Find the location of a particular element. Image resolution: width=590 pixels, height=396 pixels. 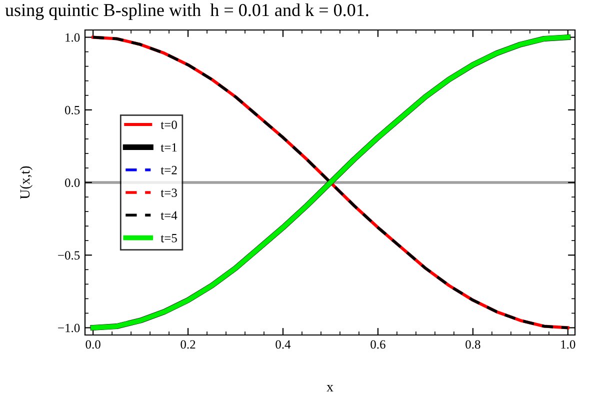

x-tick-label: 0.6 is located at coordinates (378, 344).